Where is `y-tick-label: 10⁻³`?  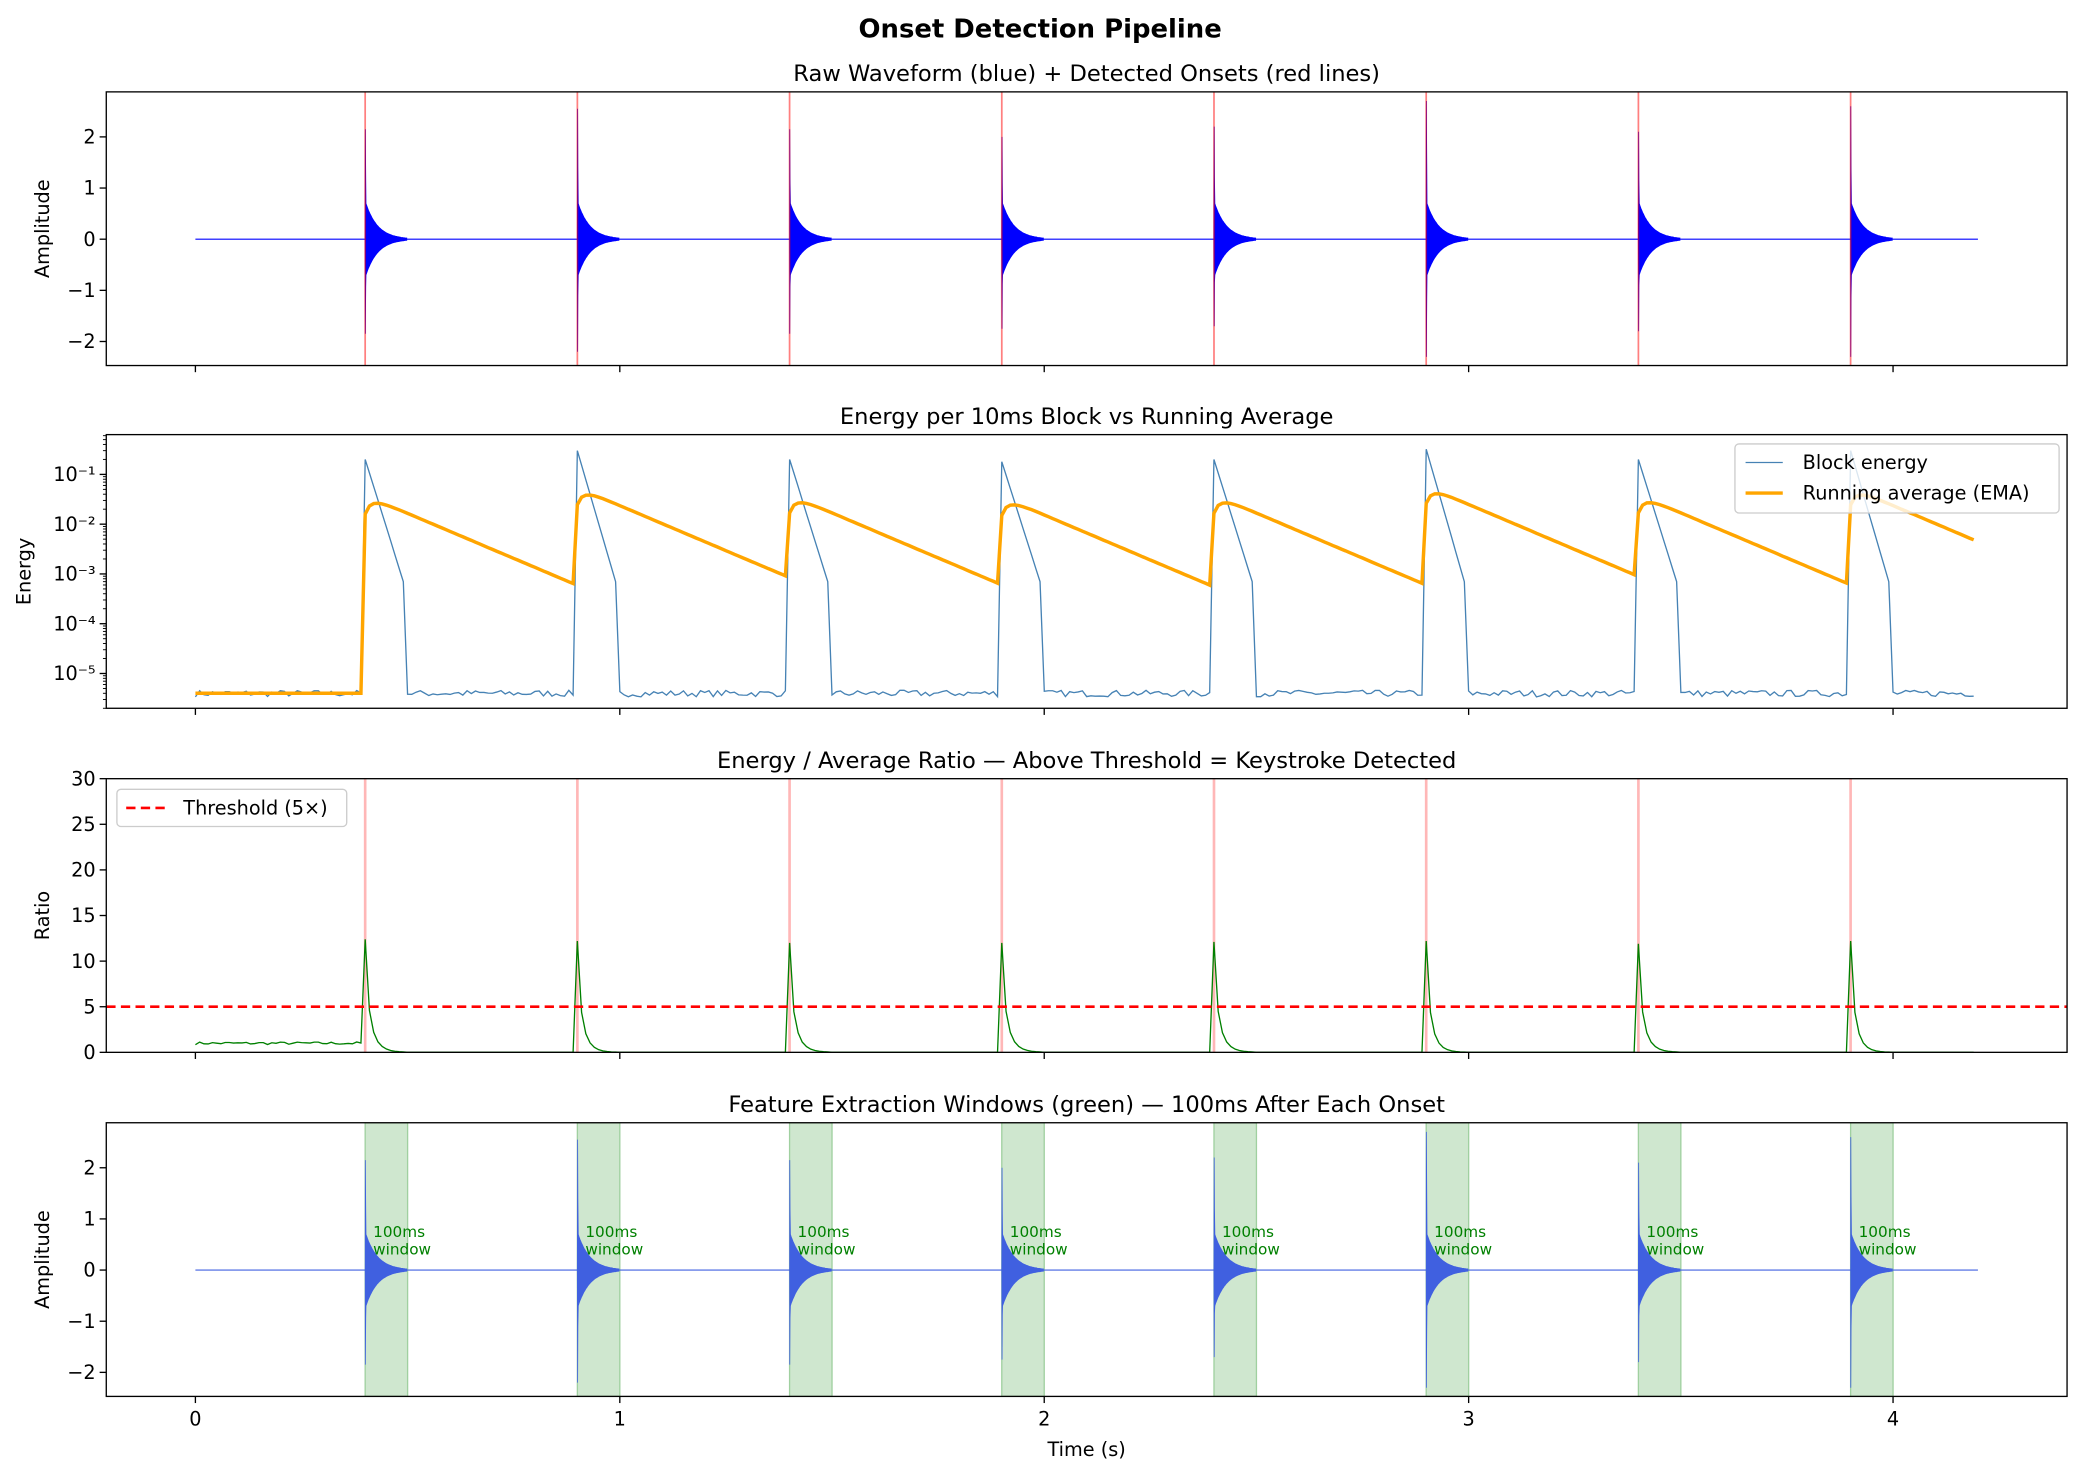 y-tick-label: 10⁻³ is located at coordinates (74, 574).